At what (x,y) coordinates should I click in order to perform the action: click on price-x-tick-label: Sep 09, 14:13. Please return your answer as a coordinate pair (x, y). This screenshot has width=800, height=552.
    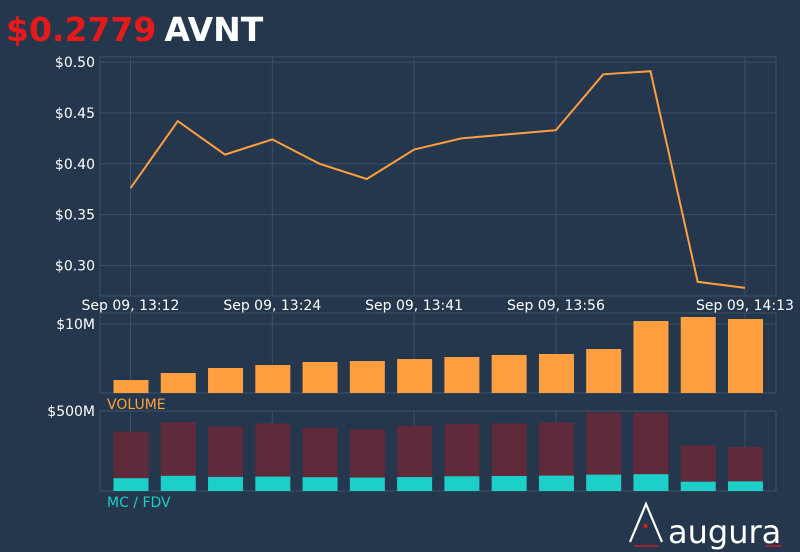
    Looking at the image, I should click on (745, 306).